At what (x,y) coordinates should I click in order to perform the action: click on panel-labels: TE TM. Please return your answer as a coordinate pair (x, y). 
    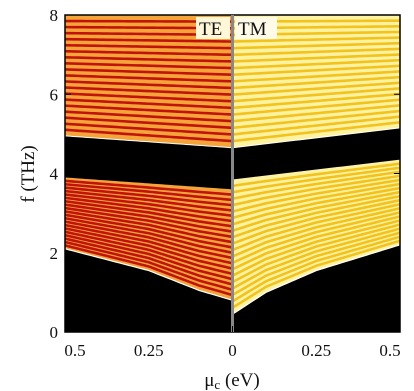
    Looking at the image, I should click on (236, 28).